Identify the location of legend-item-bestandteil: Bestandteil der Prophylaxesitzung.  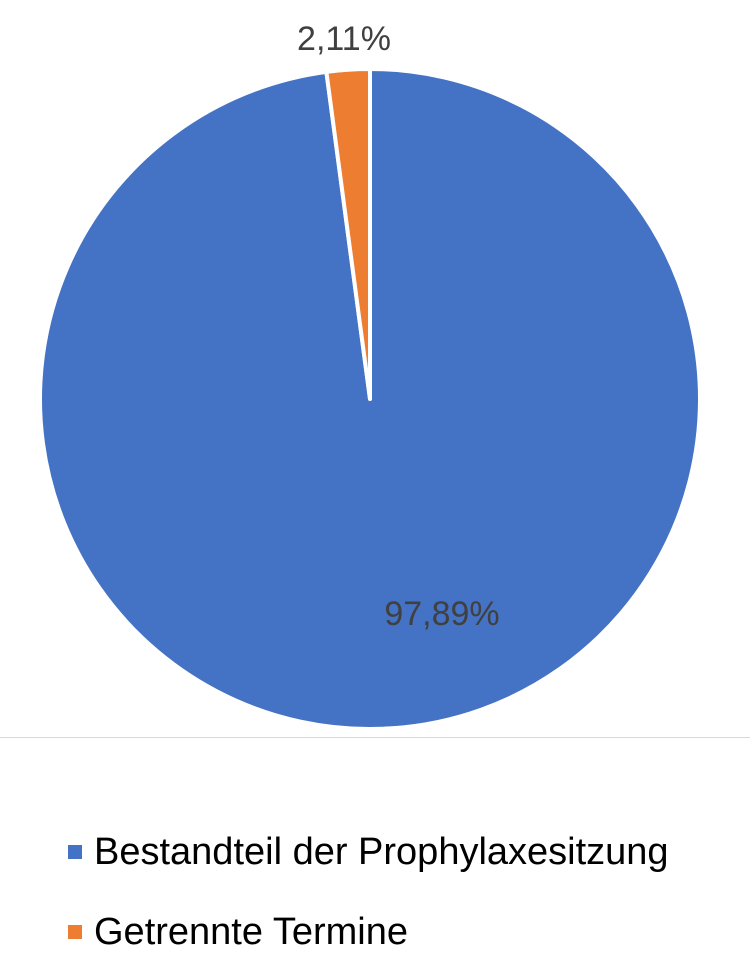
(408, 852).